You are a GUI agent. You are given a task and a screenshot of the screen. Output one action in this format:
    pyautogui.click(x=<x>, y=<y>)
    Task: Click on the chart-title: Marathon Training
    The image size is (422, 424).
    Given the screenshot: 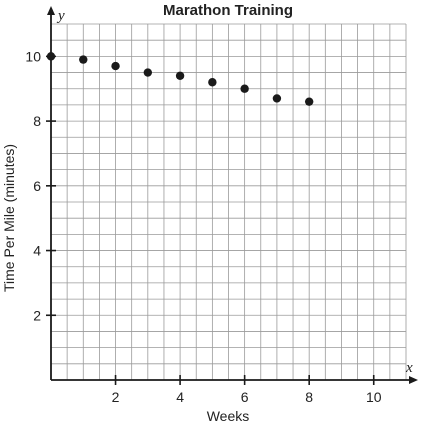 What is the action you would take?
    pyautogui.click(x=228, y=10)
    